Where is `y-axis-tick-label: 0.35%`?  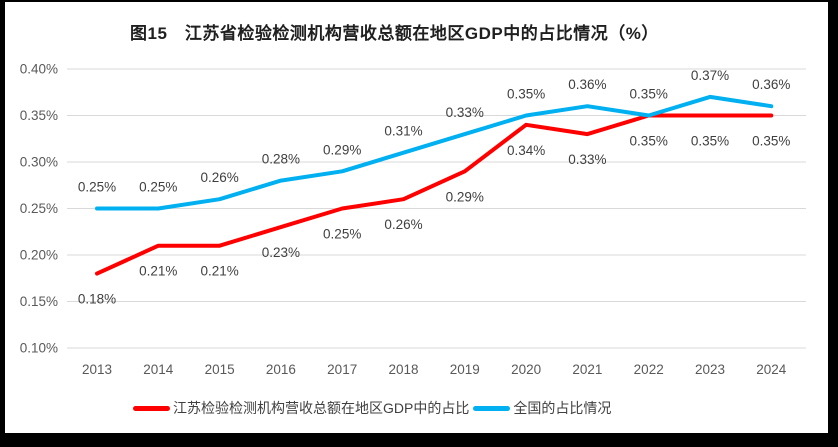 y-axis-tick-label: 0.35% is located at coordinates (39, 115).